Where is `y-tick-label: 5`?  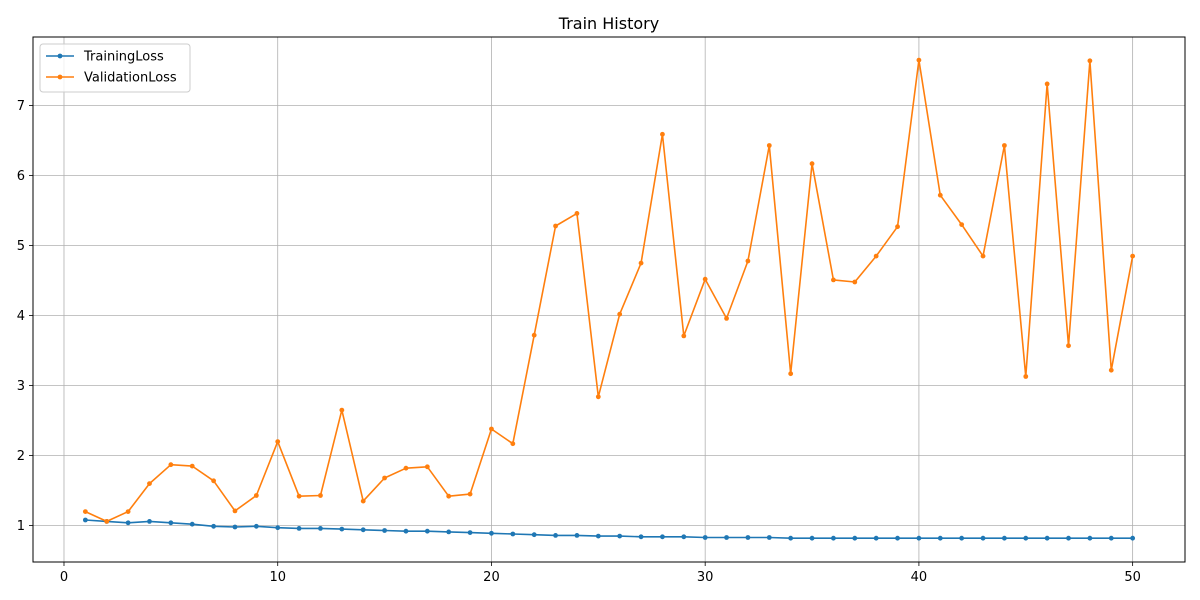
y-tick-label: 5 is located at coordinates (21, 246).